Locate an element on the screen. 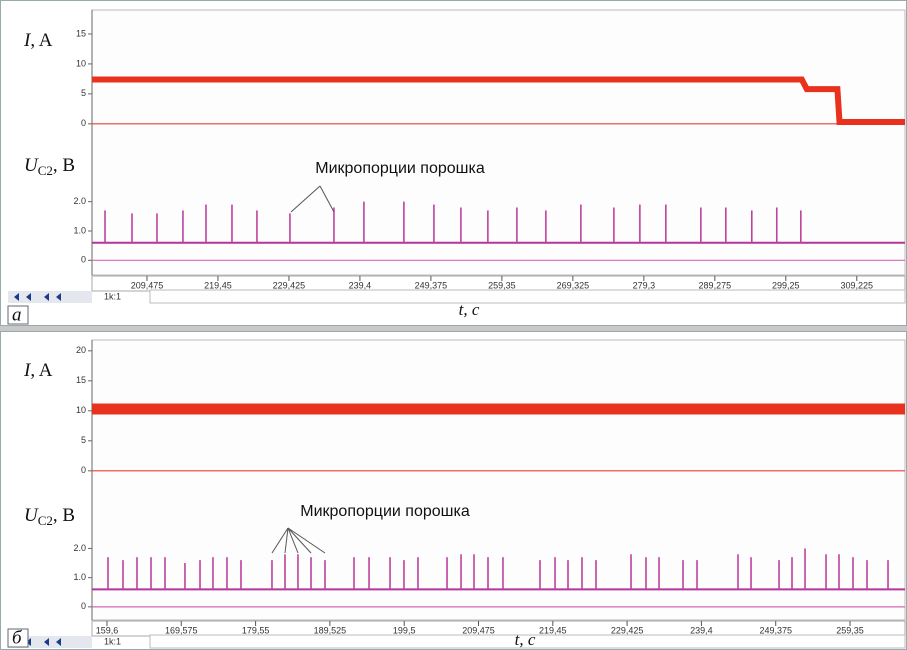 This screenshot has height=650, width=907. x-tick-label: 169,575 is located at coordinates (181, 630).